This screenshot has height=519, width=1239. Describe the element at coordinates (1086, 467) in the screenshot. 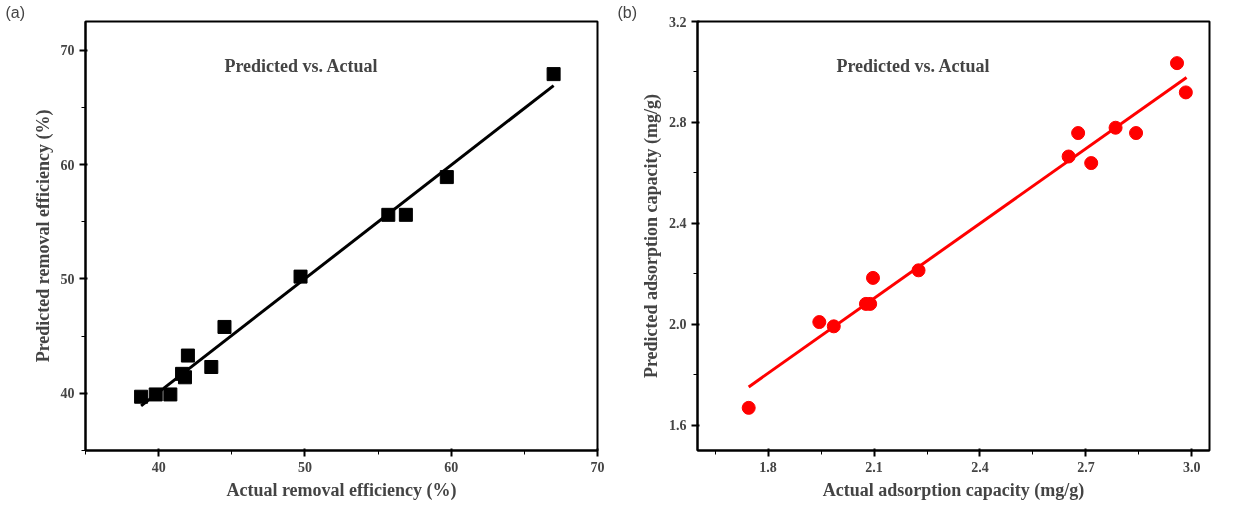

I see `x-tick-label: 2.7` at that location.